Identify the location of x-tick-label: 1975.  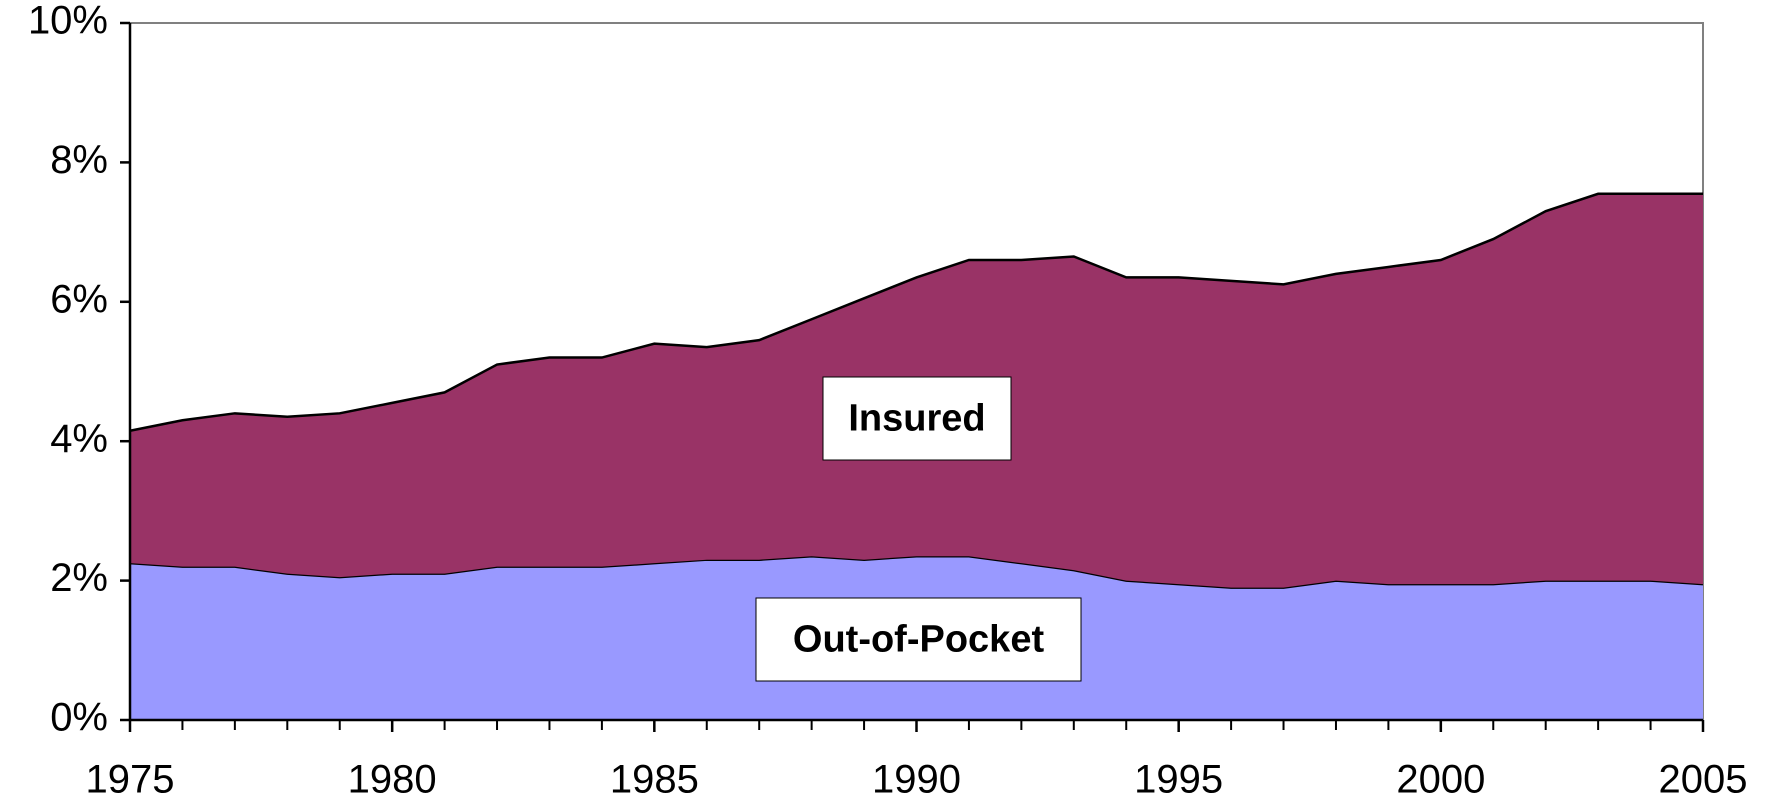
(130, 780).